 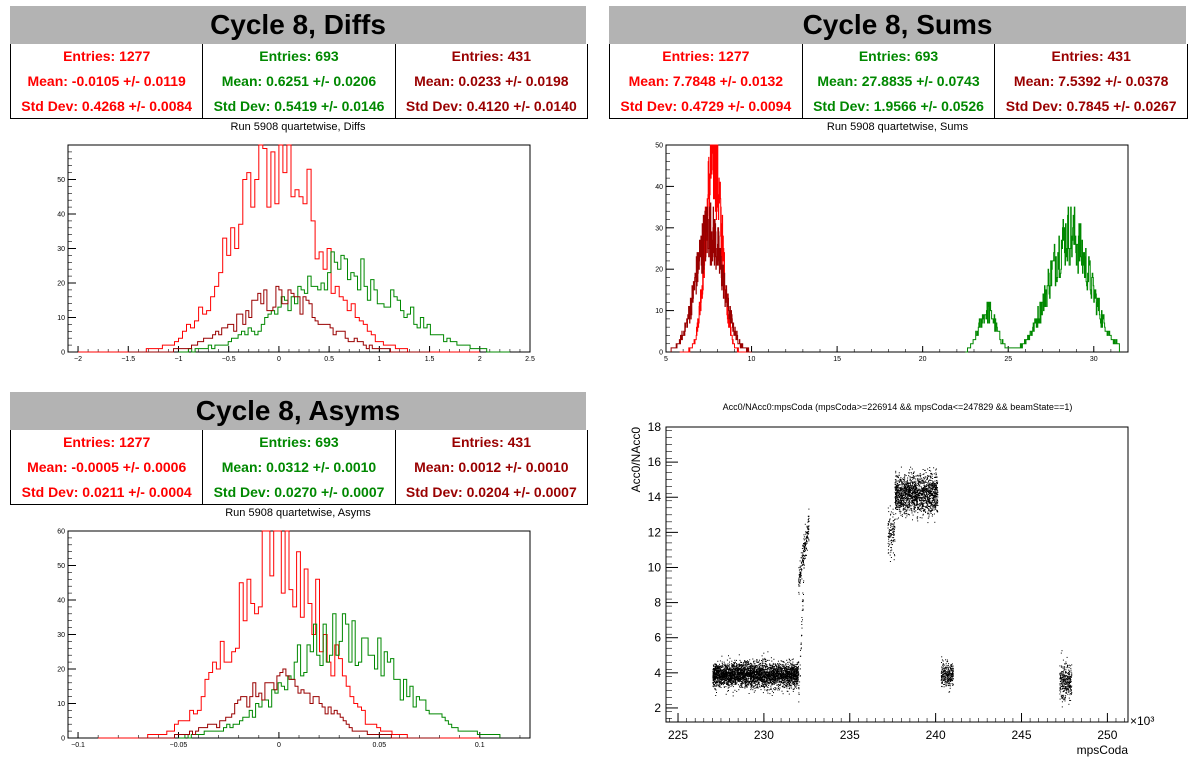 I want to click on y-tick-label: 50, so click(x=61, y=180).